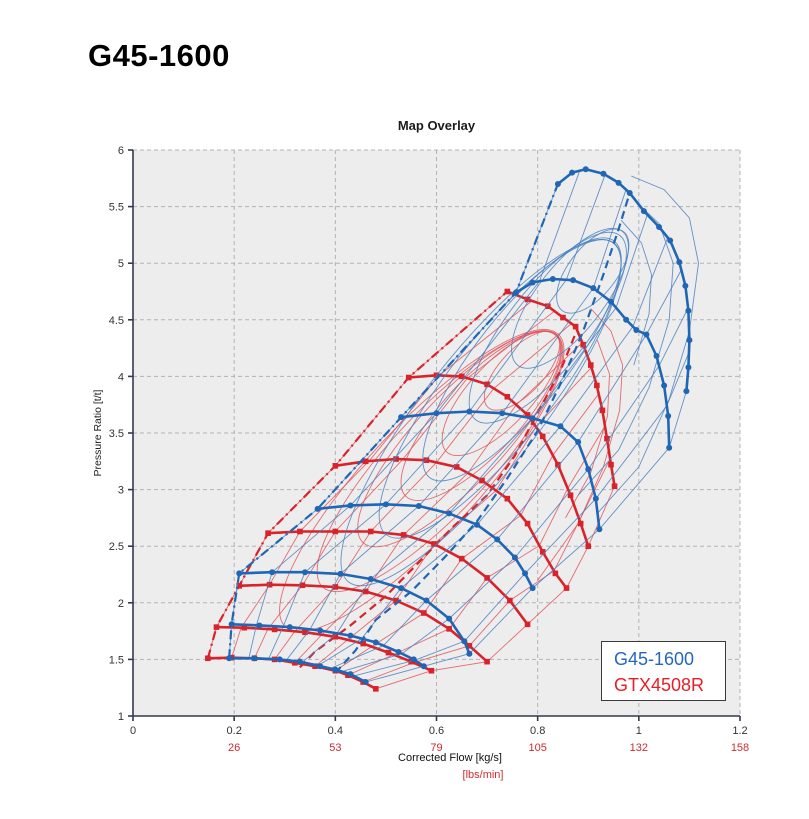 This screenshot has height=819, width=809. Describe the element at coordinates (663, 671) in the screenshot. I see `legend: G45-1600 GTX4508R` at that location.